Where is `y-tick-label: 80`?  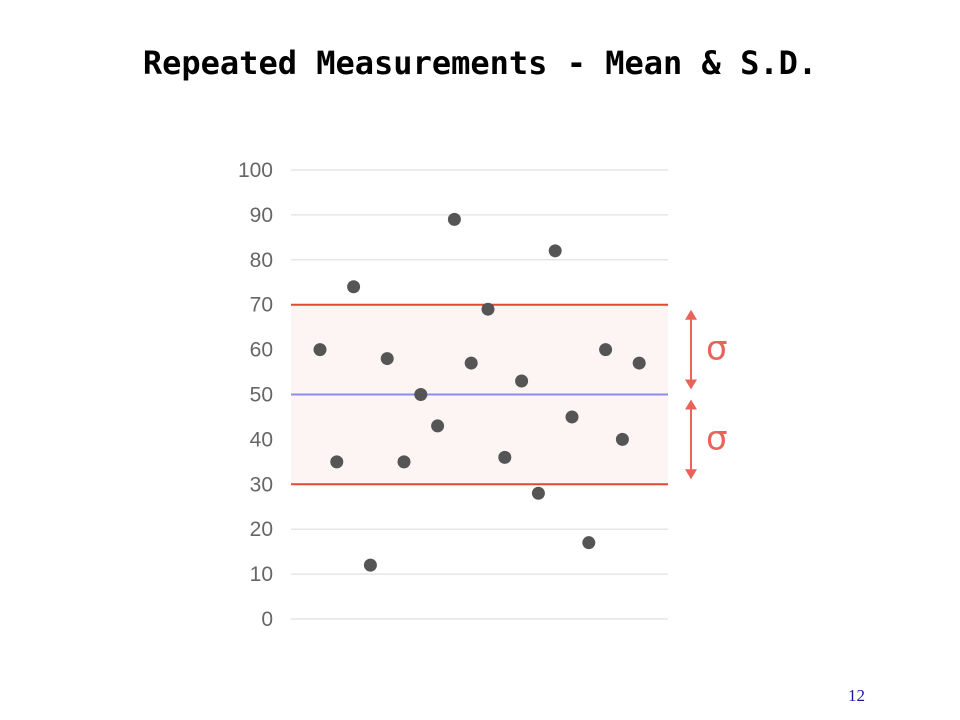 y-tick-label: 80 is located at coordinates (261, 260).